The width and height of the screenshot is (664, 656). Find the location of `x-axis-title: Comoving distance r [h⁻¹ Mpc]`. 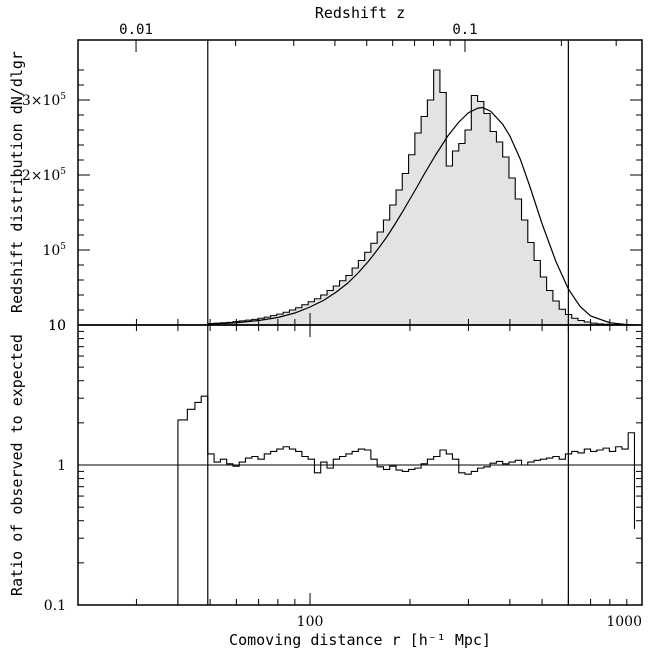

x-axis-title: Comoving distance r [h⁻¹ Mpc] is located at coordinates (360, 640).